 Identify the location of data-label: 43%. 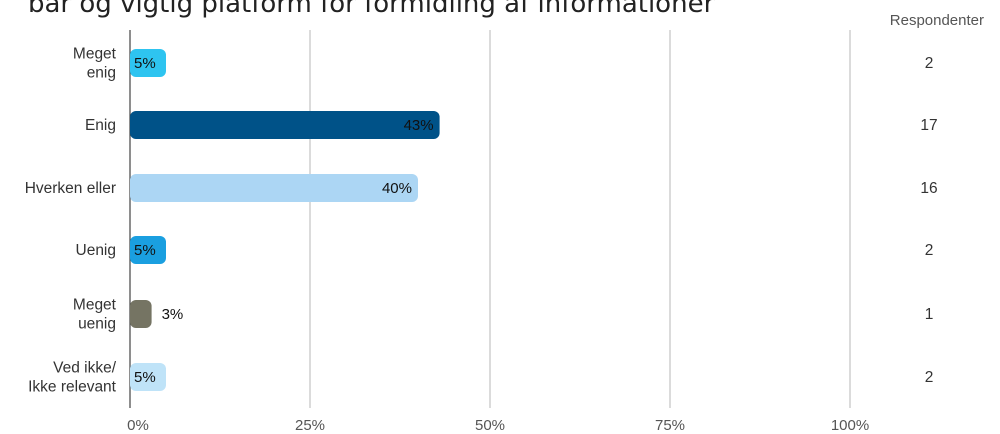
(419, 125).